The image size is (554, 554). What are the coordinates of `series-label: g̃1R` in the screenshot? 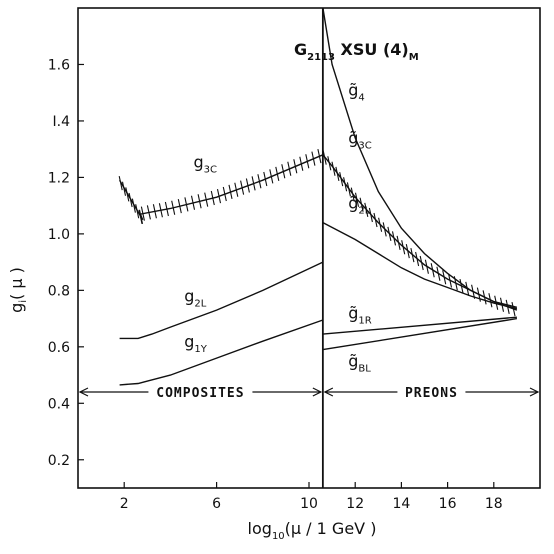 It's located at (360, 315).